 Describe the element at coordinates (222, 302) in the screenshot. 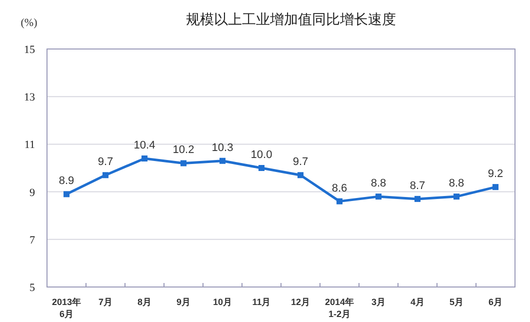

I see `x-tick-label: 10月` at that location.